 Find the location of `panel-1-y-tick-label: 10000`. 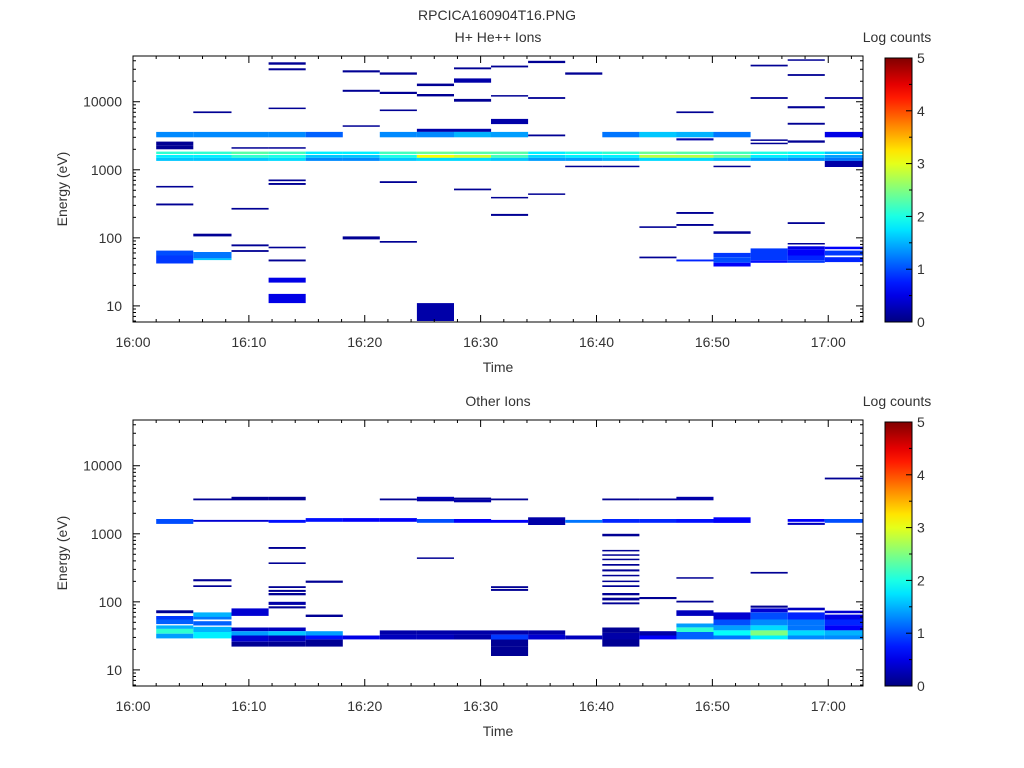

panel-1-y-tick-label: 10000 is located at coordinates (102, 102).